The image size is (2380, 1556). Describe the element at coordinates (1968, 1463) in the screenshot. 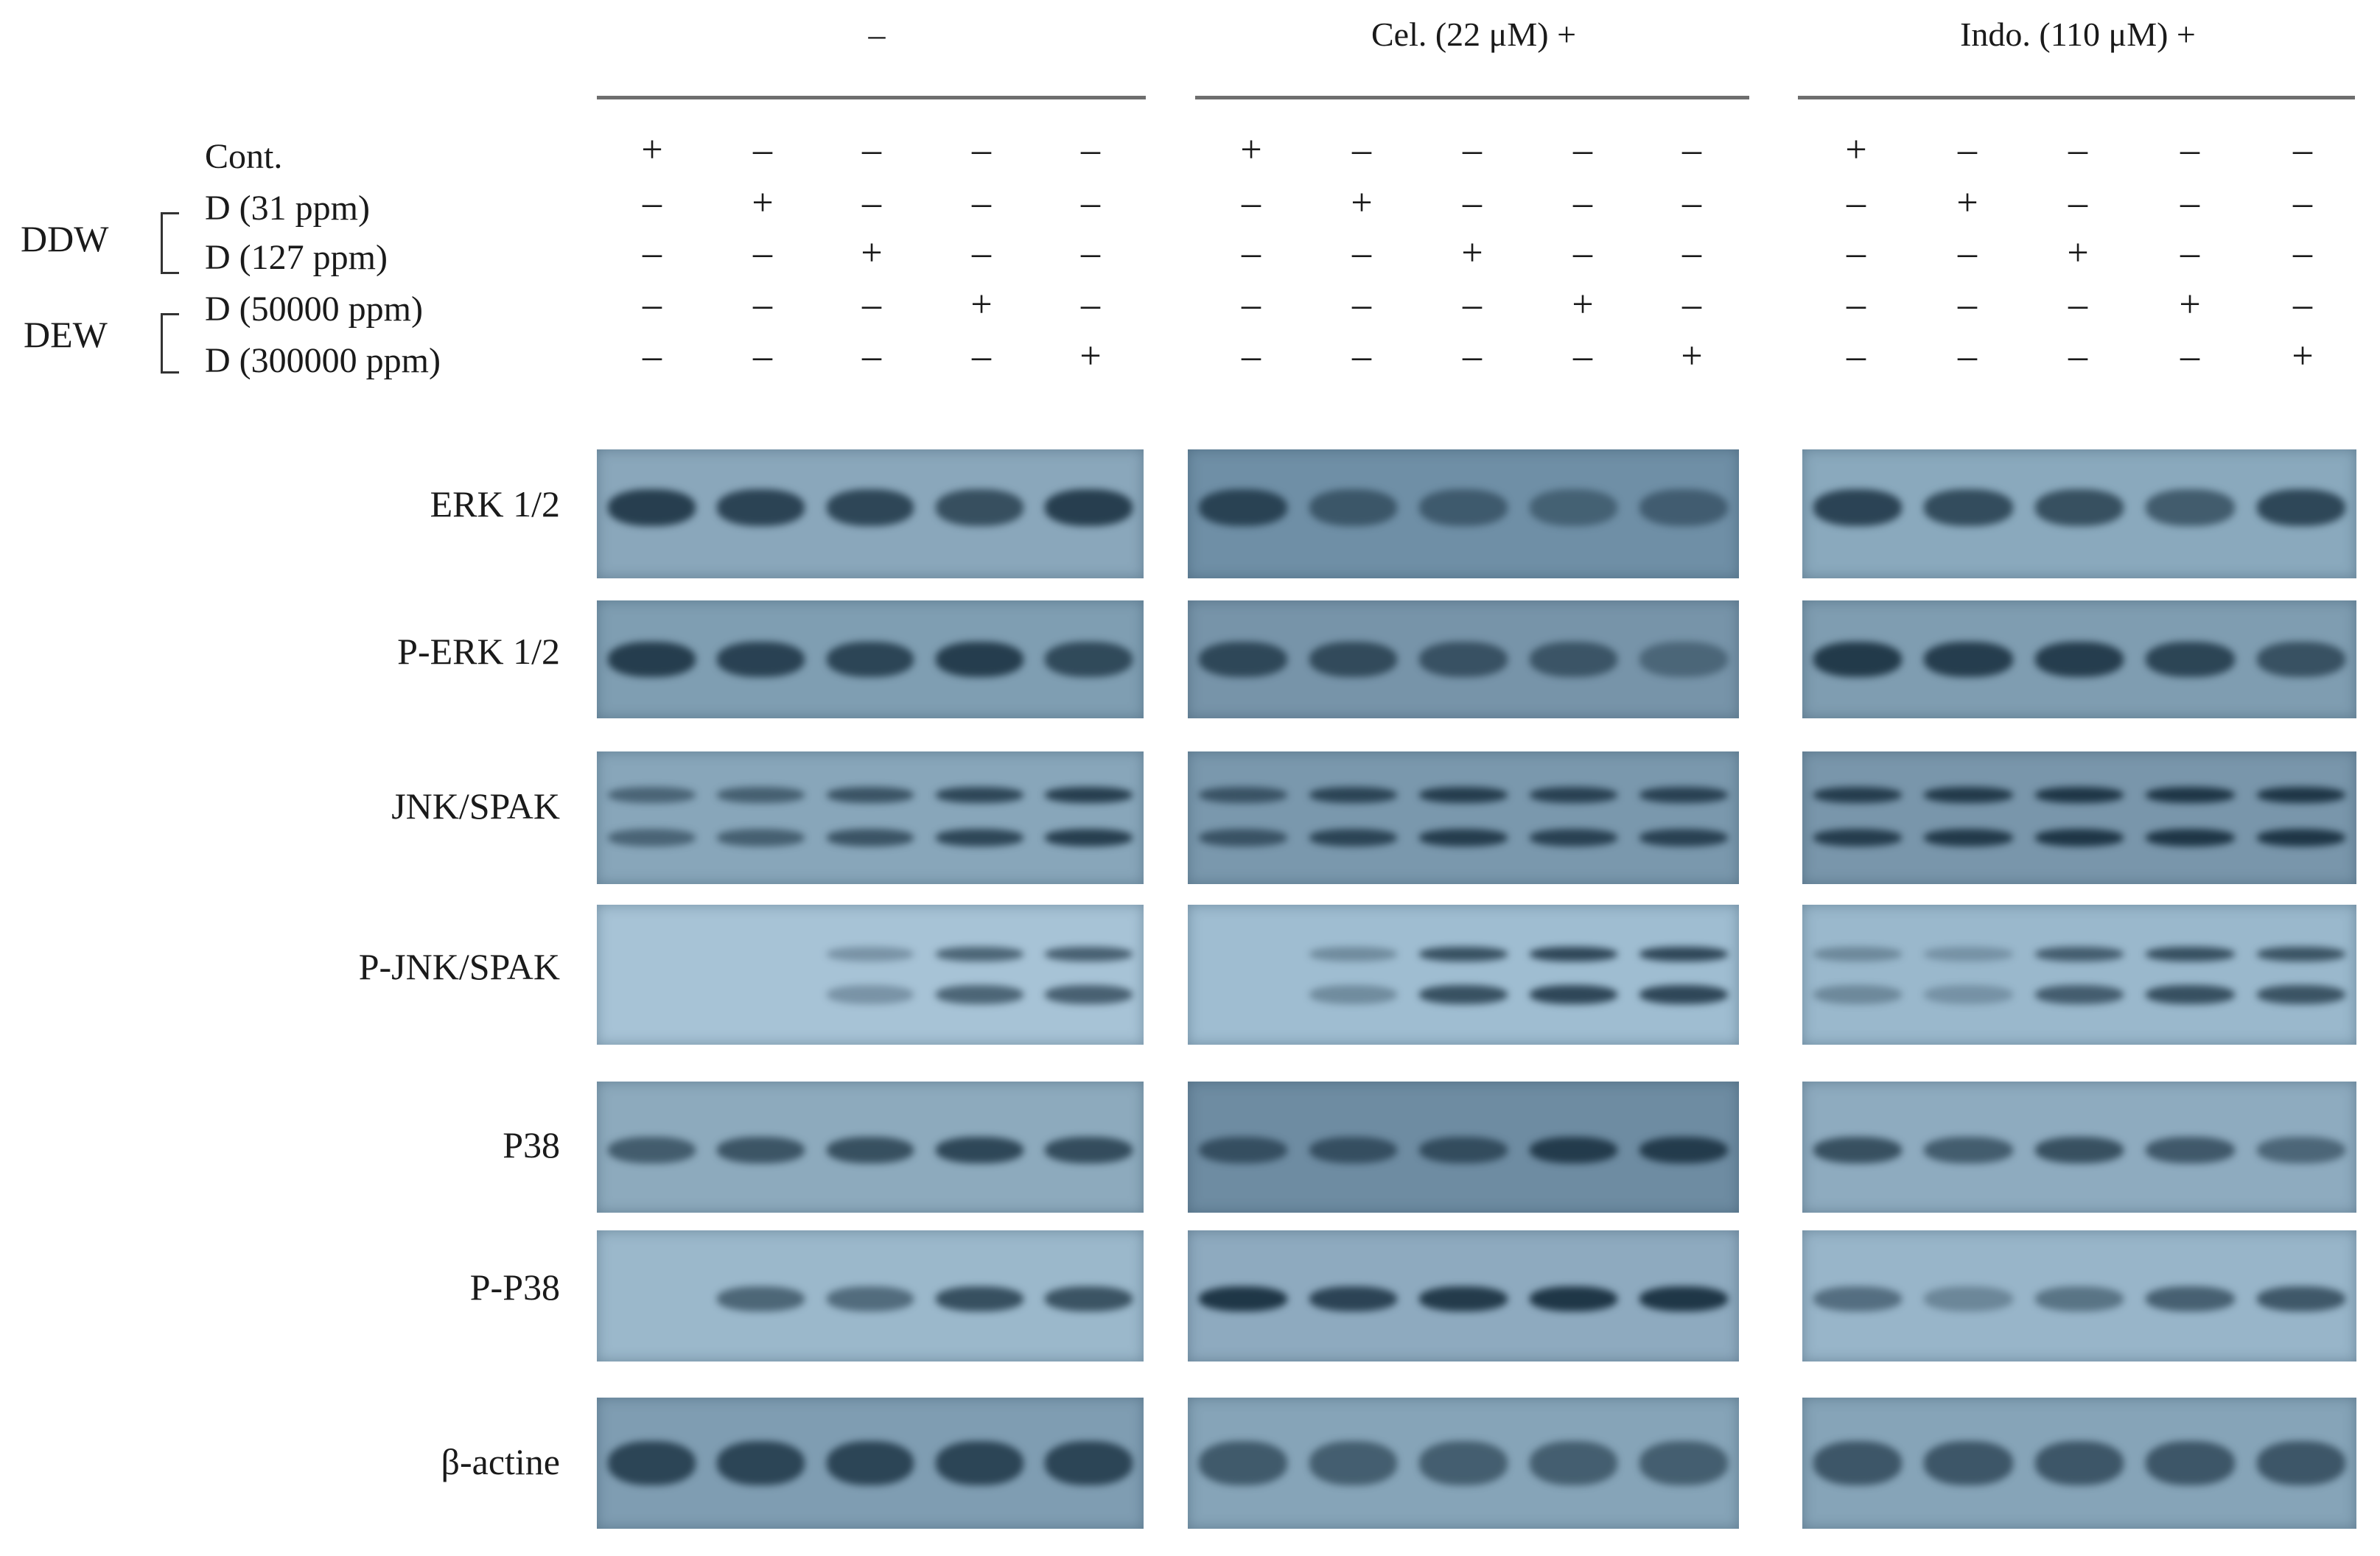

I see `band-actin-g3-lane2-b1` at that location.